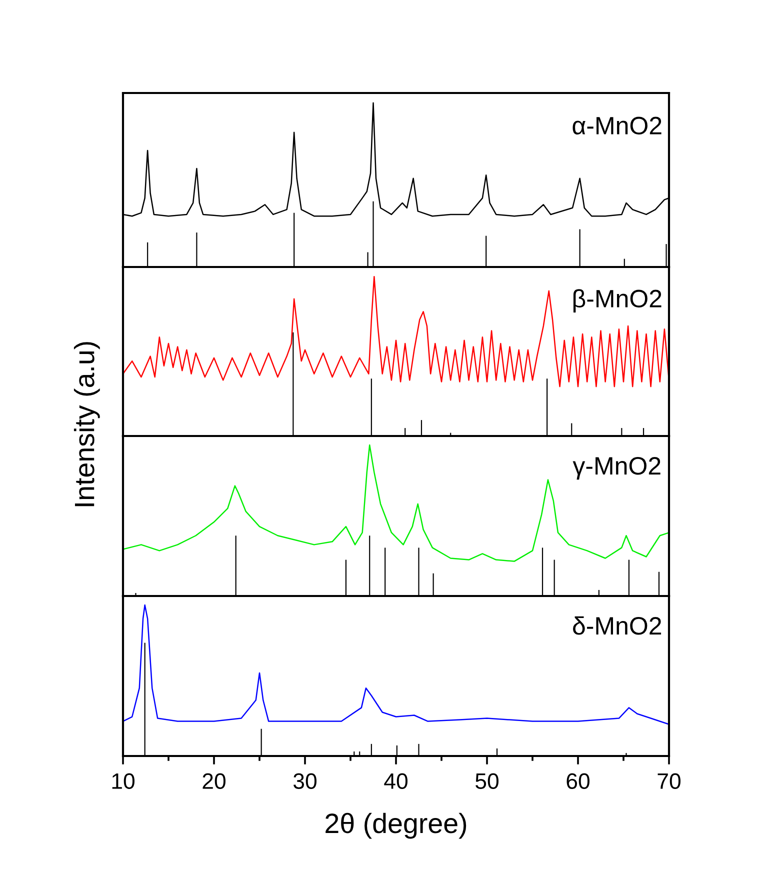 This screenshot has height=879, width=776. What do you see at coordinates (304, 781) in the screenshot?
I see `x-tick-label: 30` at bounding box center [304, 781].